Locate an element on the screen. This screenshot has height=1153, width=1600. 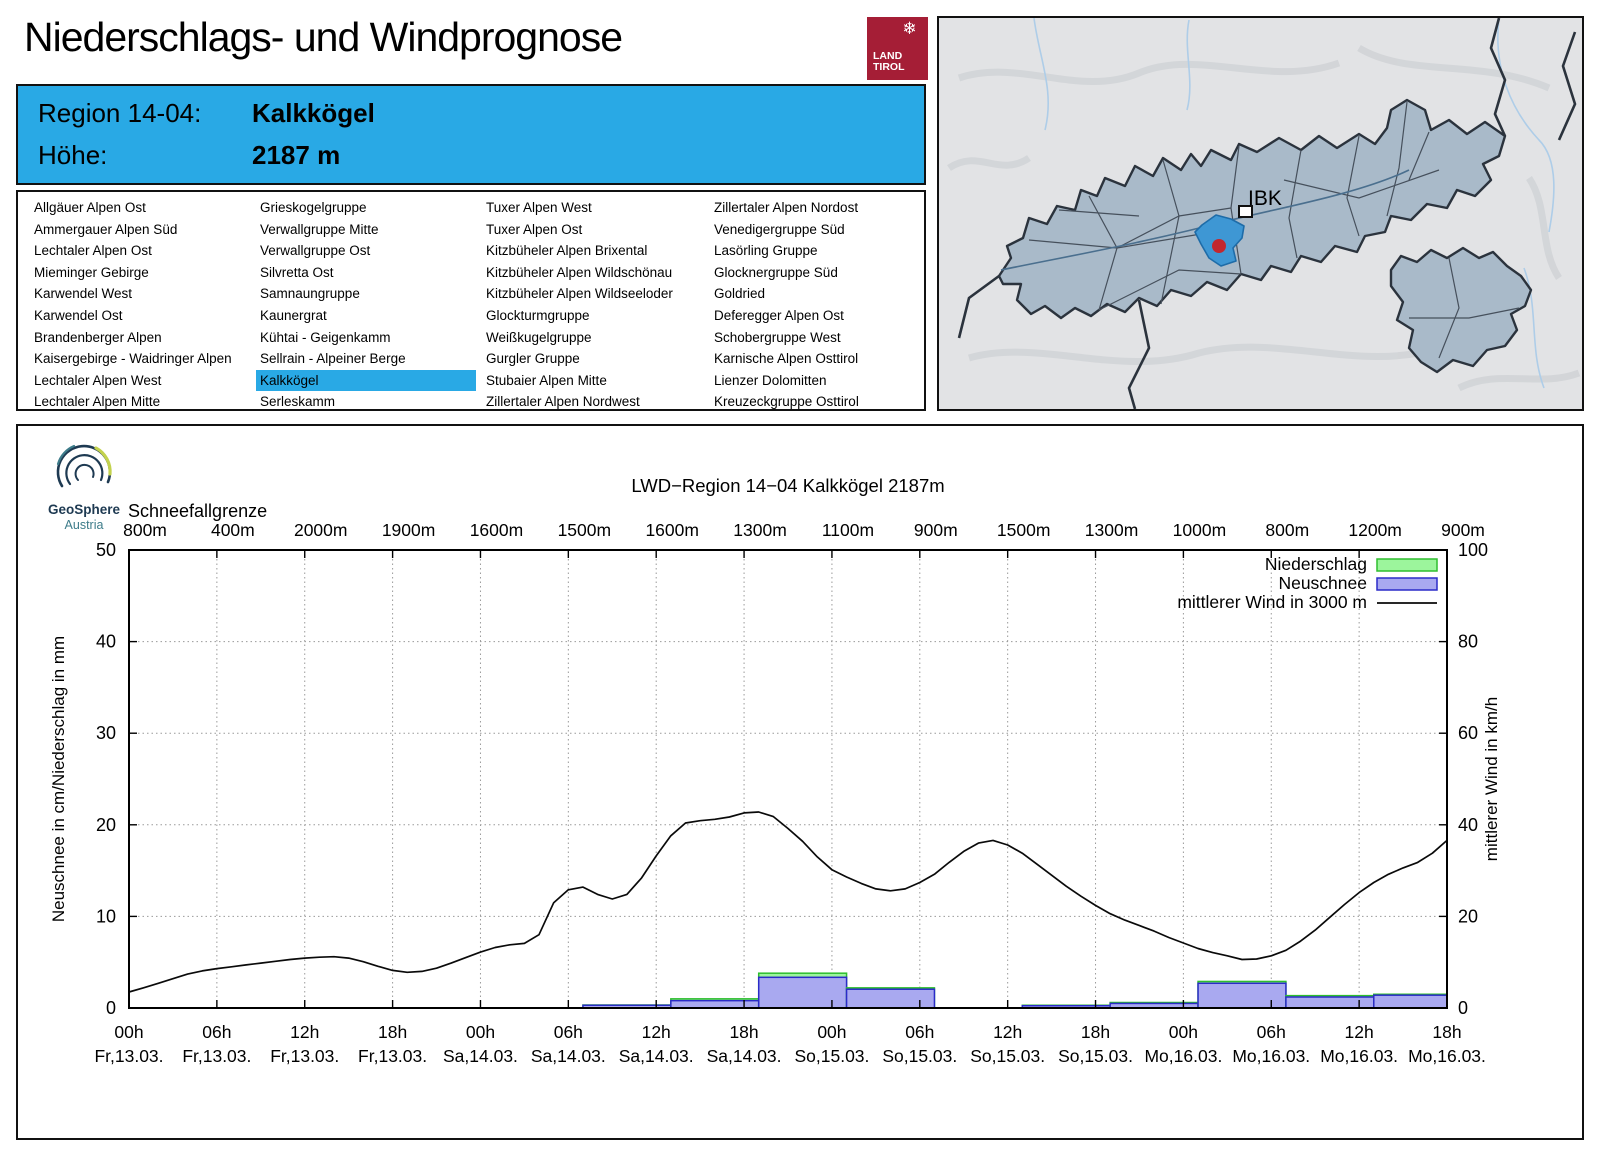
region-list-item: Karnische Alpen Osttirol is located at coordinates (786, 359).